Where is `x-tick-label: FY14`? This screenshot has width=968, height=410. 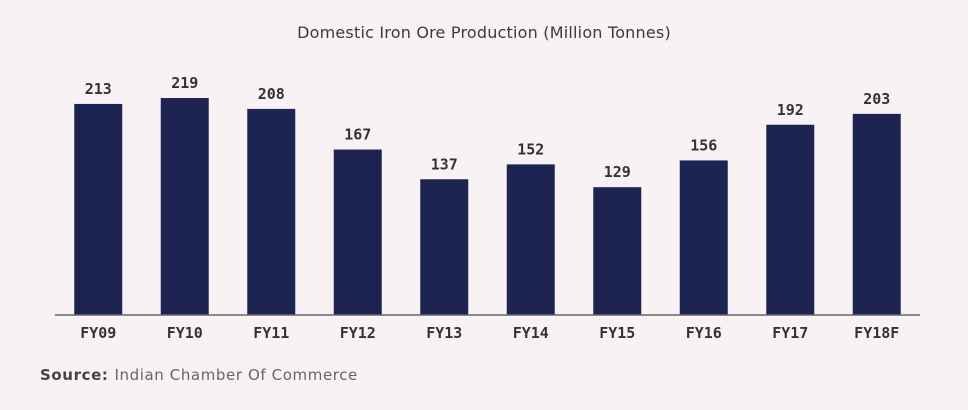 x-tick-label: FY14 is located at coordinates (531, 333).